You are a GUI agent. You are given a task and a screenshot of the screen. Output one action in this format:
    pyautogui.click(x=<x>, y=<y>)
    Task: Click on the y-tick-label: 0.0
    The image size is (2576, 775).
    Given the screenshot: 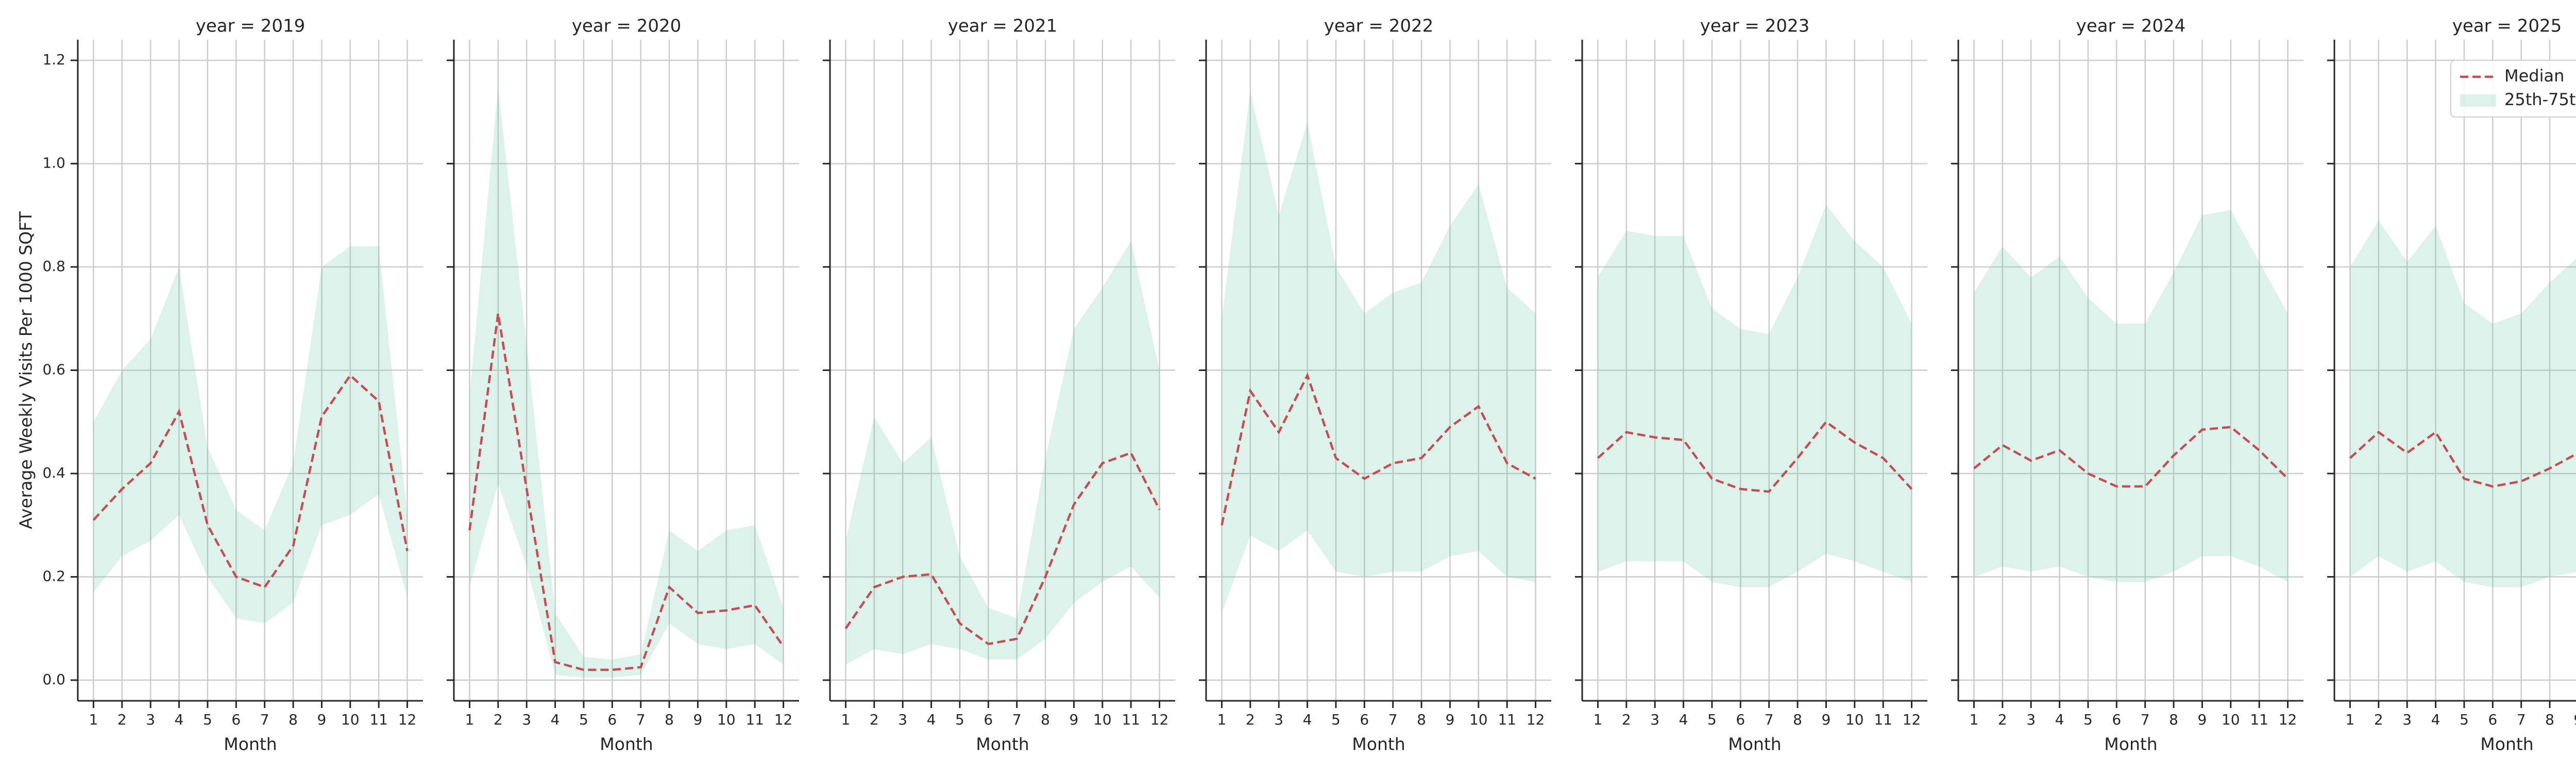 What is the action you would take?
    pyautogui.click(x=53, y=679)
    